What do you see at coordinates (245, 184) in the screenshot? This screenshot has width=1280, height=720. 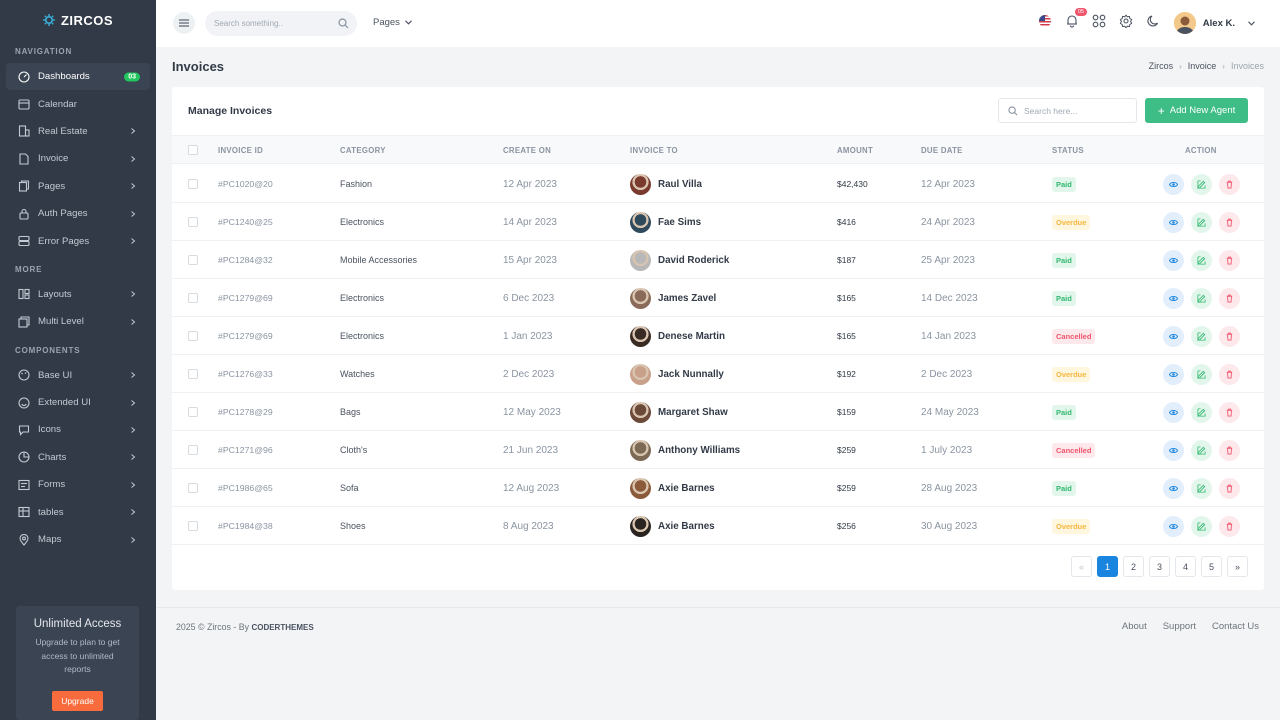 I see `invoice-id: #PC1020@20` at bounding box center [245, 184].